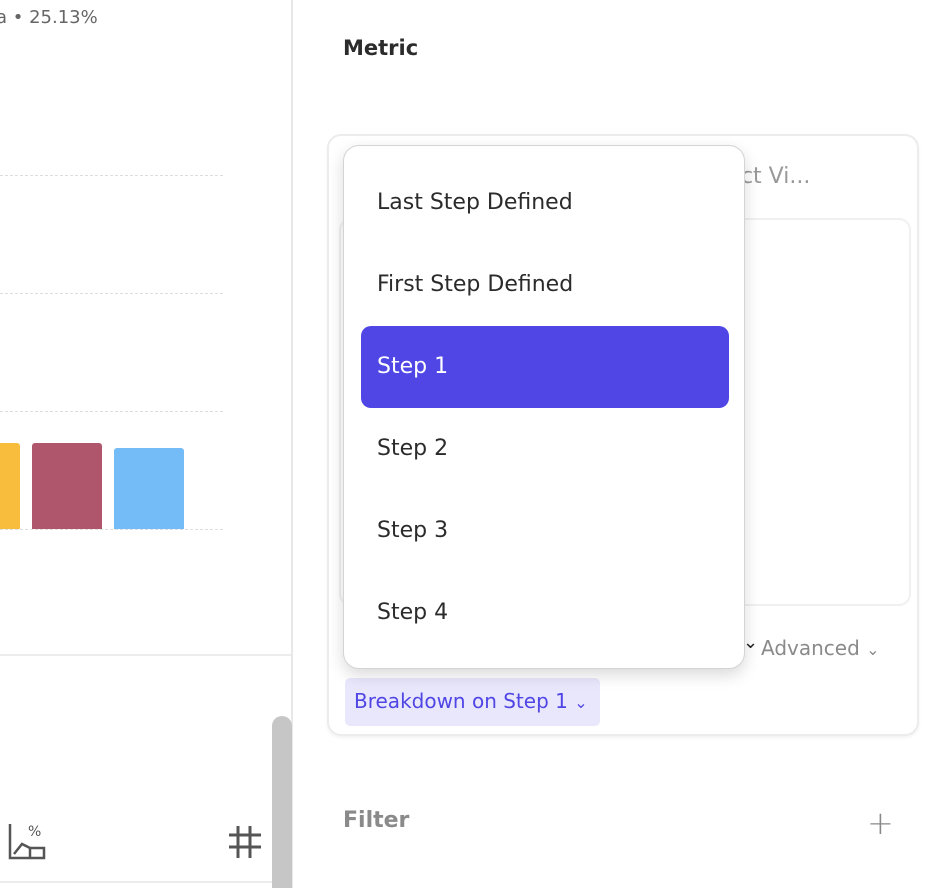 This screenshot has height=888, width=952. I want to click on add-filter-plus-icon: +, so click(880, 823).